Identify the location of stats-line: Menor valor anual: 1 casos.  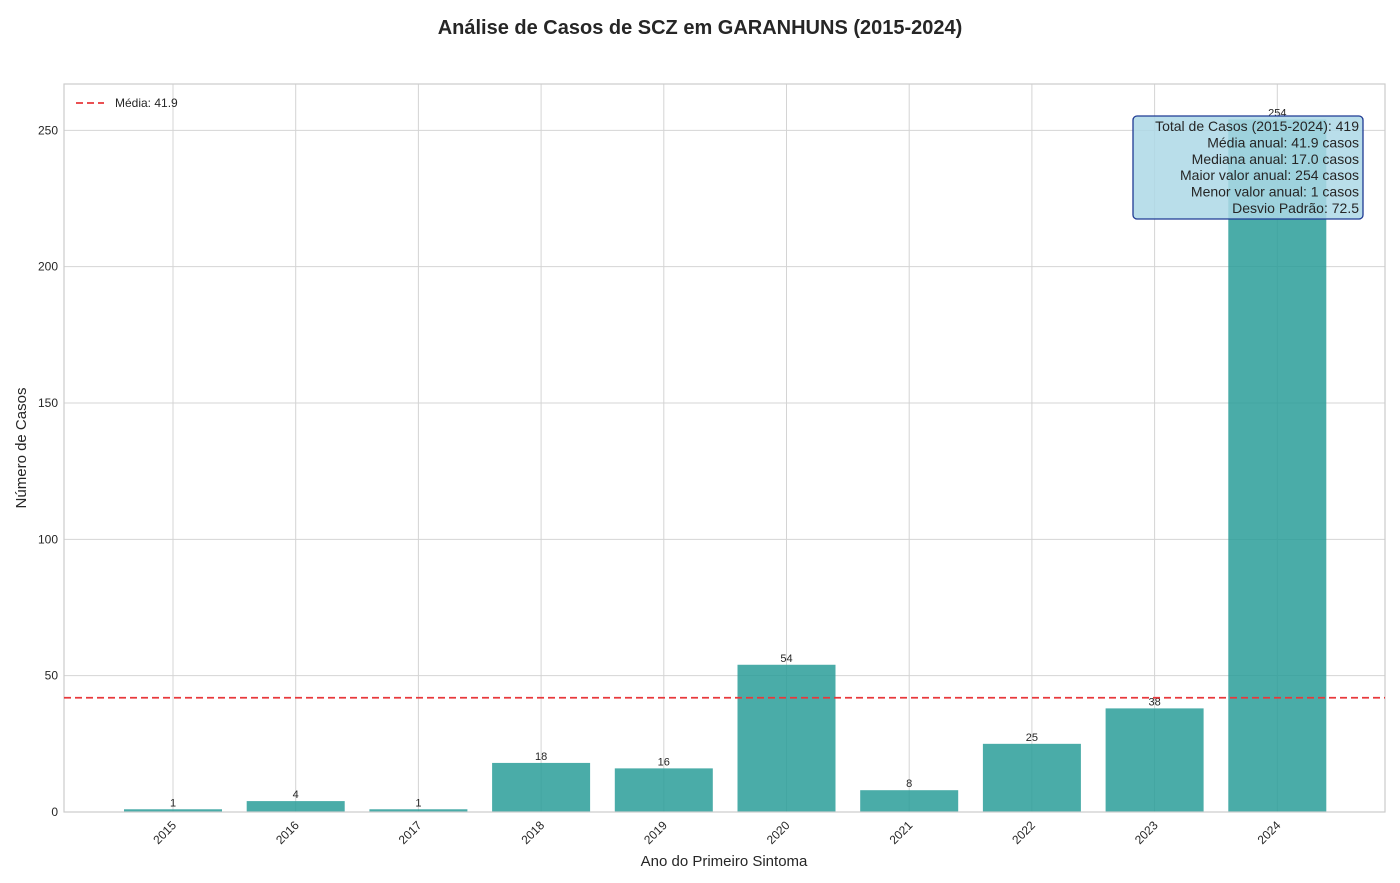
(1275, 192).